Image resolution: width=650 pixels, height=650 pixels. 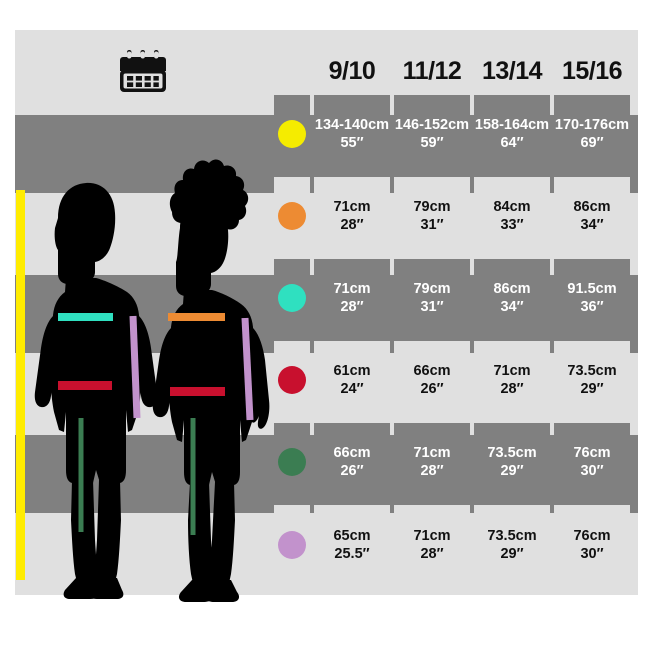 What do you see at coordinates (352, 143) in the screenshot?
I see `value-inches: 55″` at bounding box center [352, 143].